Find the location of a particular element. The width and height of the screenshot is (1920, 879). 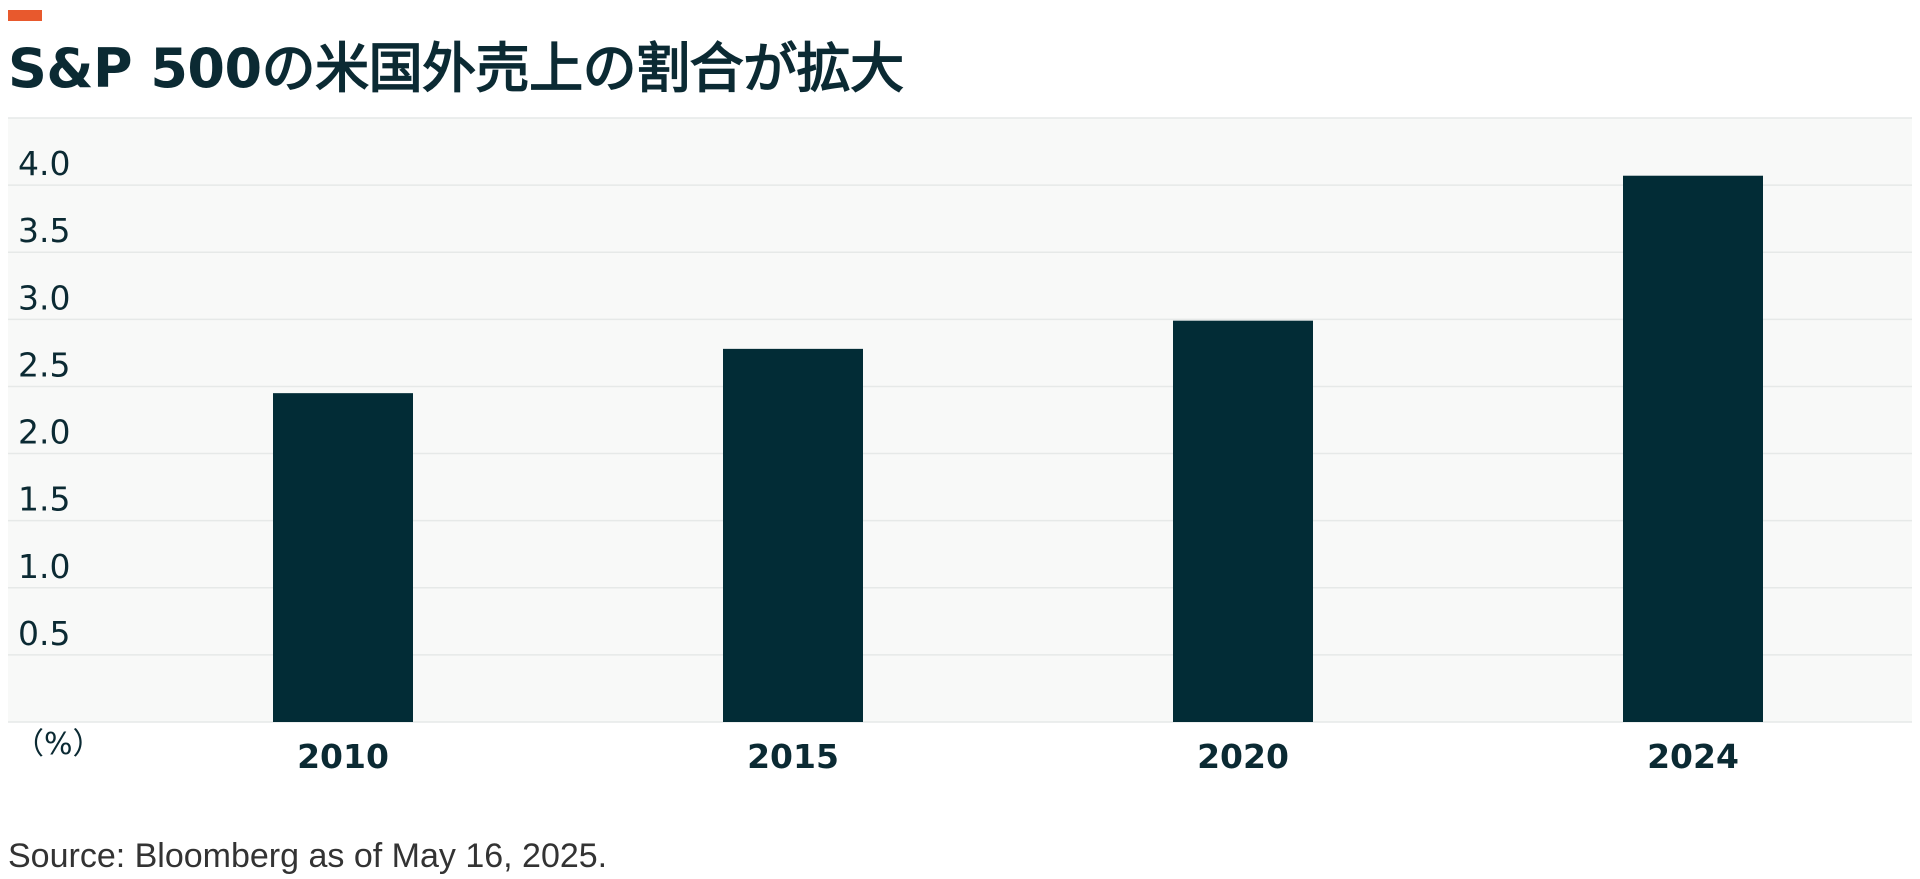

y-tick-label: 2.0 is located at coordinates (44, 432).